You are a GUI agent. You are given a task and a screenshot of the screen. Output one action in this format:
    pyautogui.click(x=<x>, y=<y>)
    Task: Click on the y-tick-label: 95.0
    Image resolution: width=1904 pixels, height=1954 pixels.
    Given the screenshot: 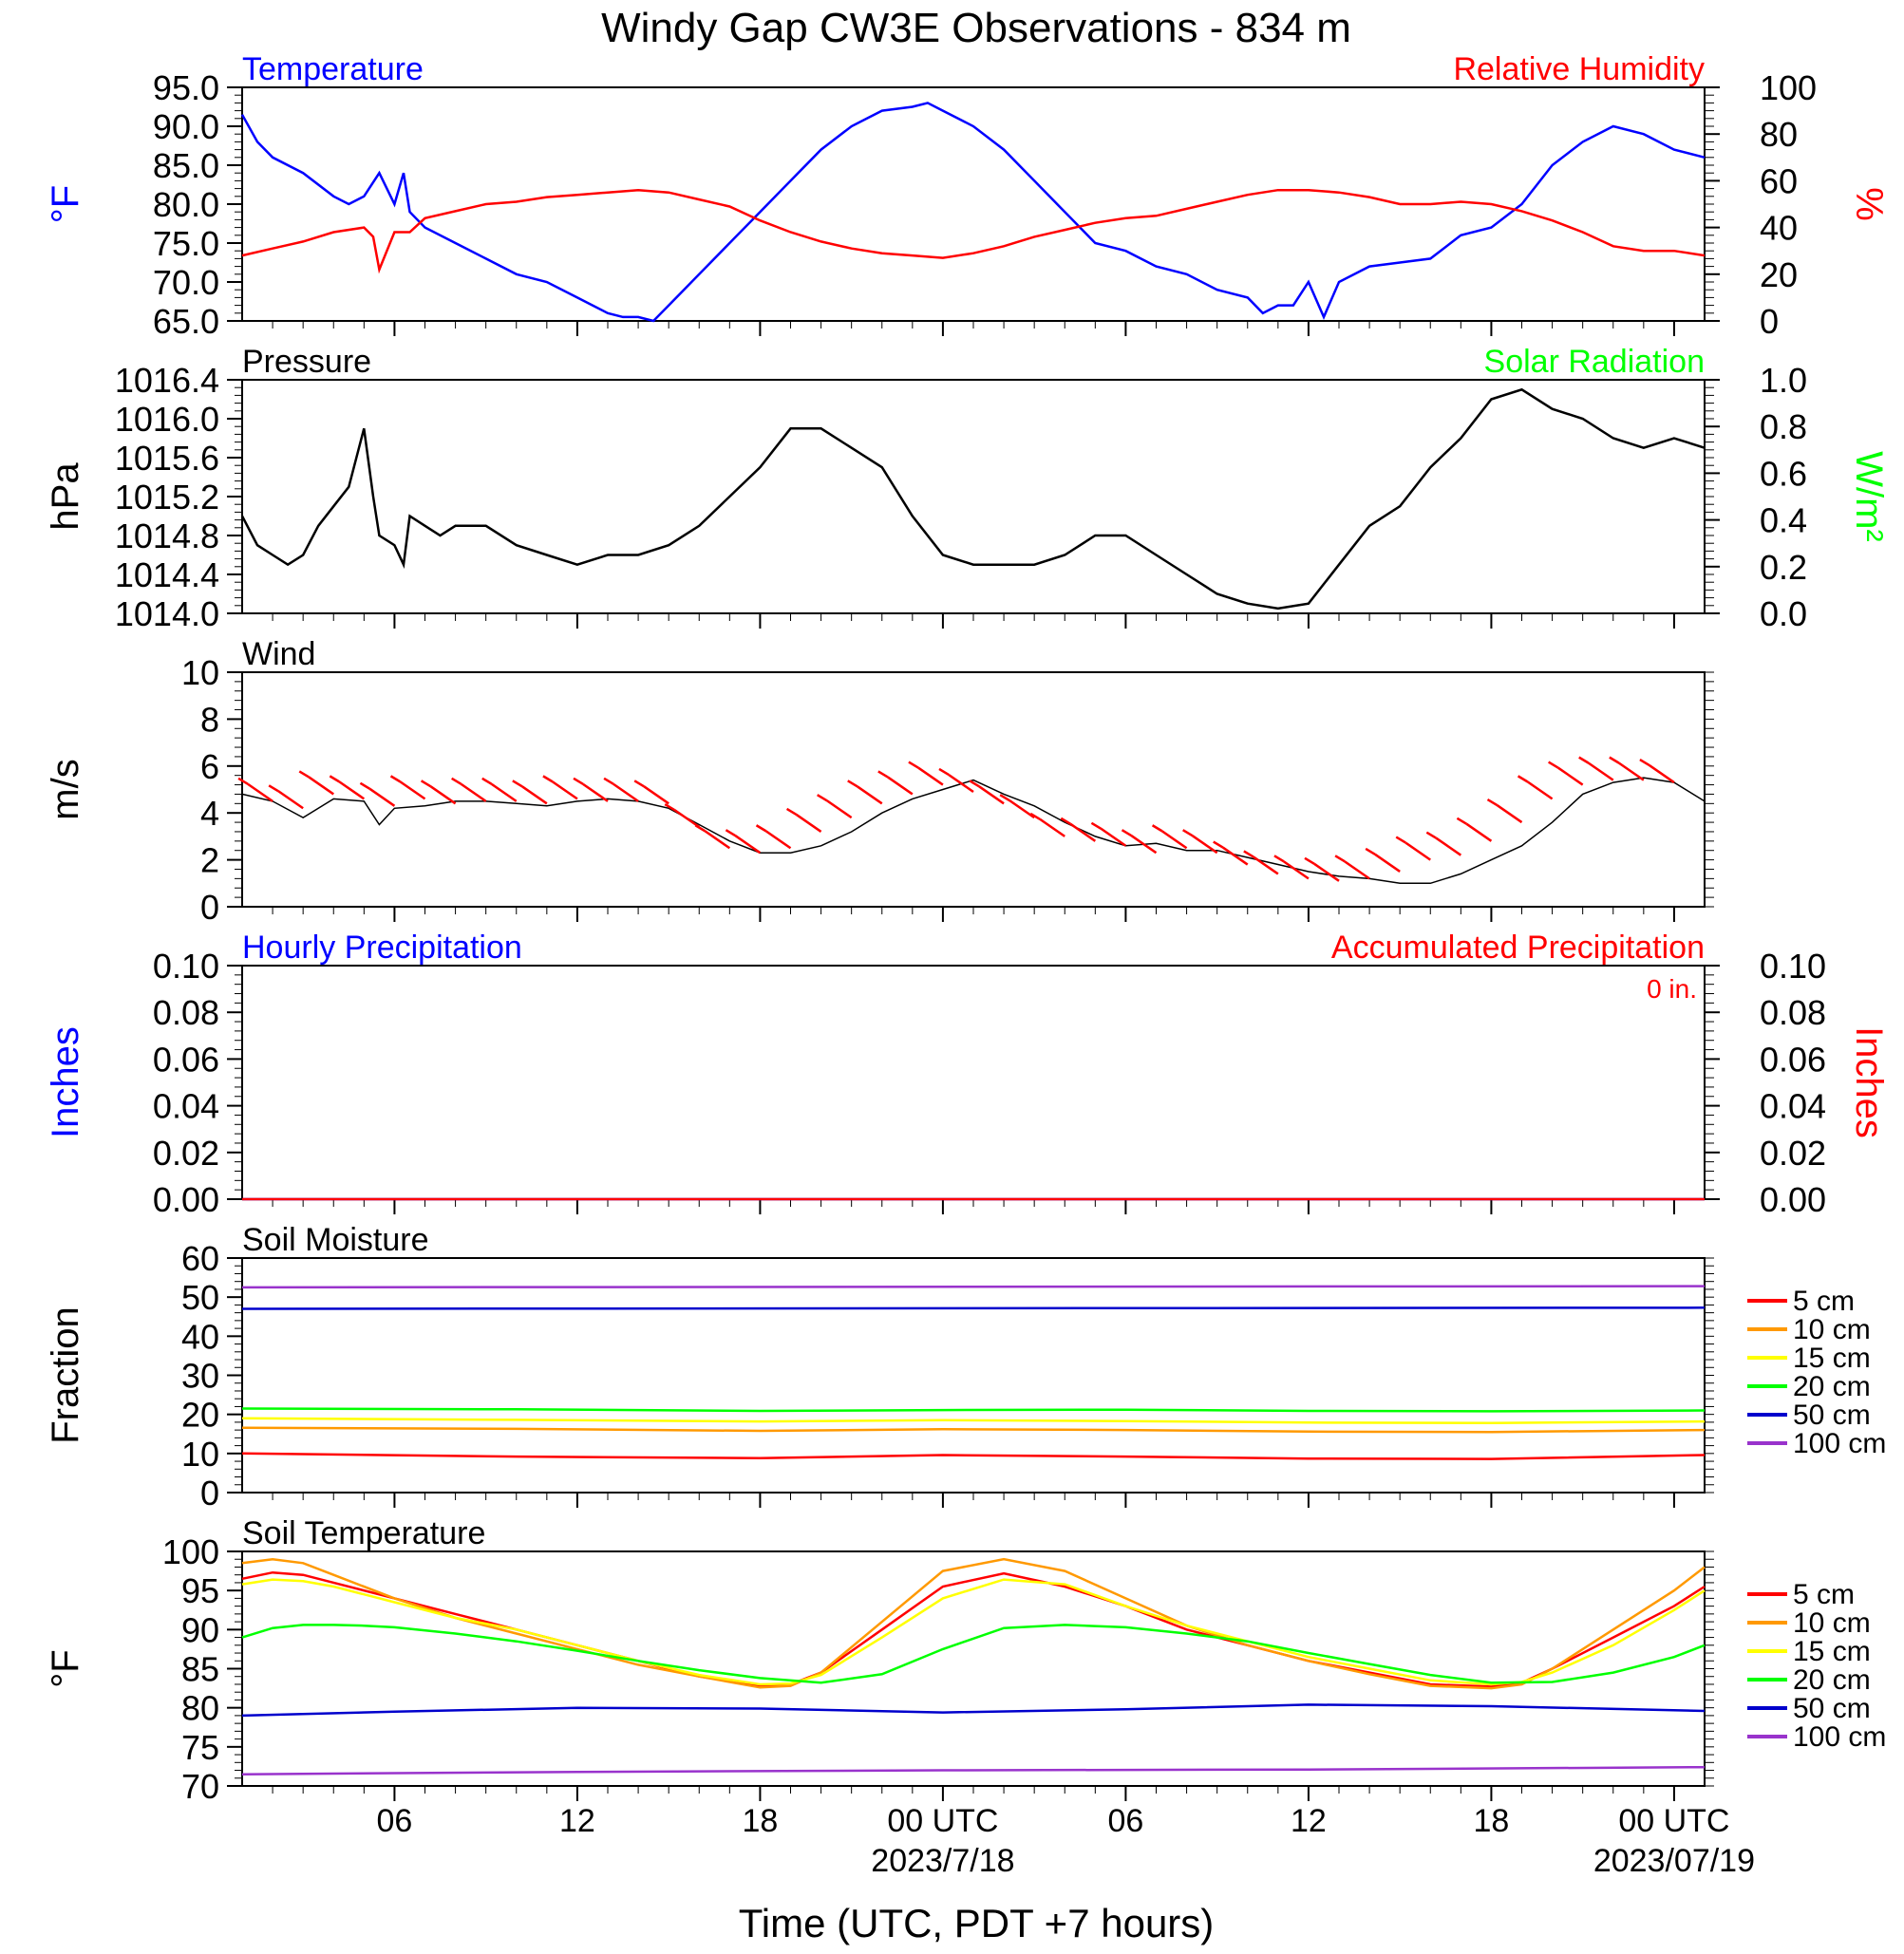 What is the action you would take?
    pyautogui.click(x=186, y=87)
    